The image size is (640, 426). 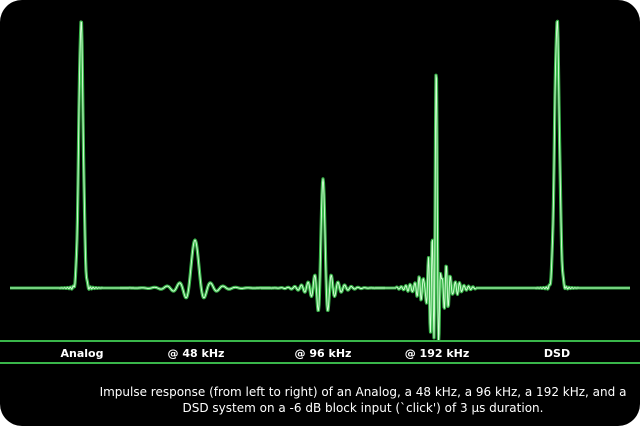 I want to click on system-labels-bar: Analog @ 48 kHz @ 96 kHz @ 192 kHz DSD, so click(x=320, y=352).